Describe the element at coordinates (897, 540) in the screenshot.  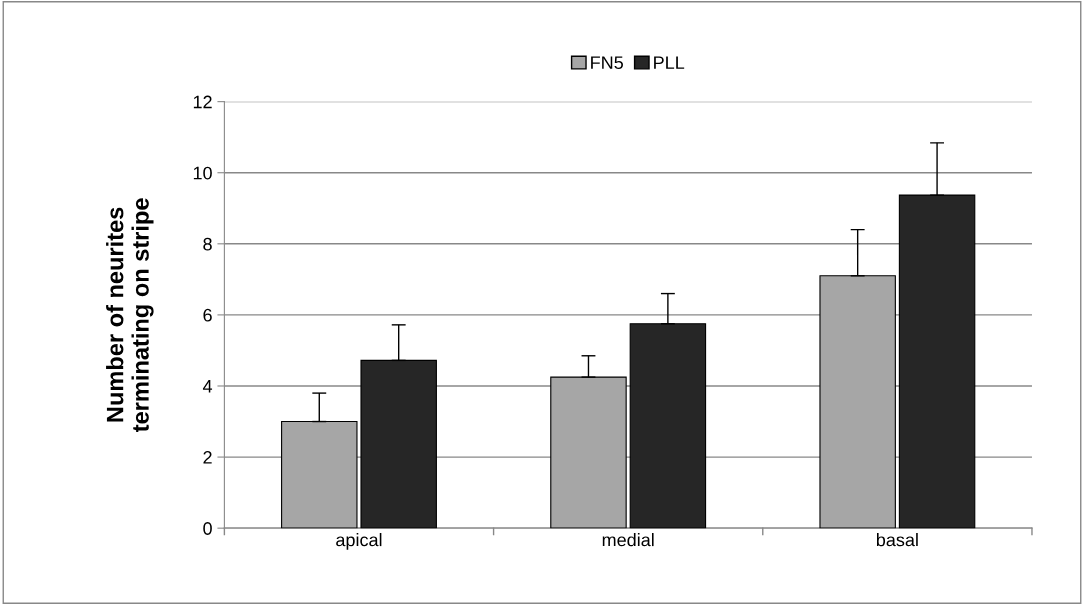
I see `x-tick-label: basal` at that location.